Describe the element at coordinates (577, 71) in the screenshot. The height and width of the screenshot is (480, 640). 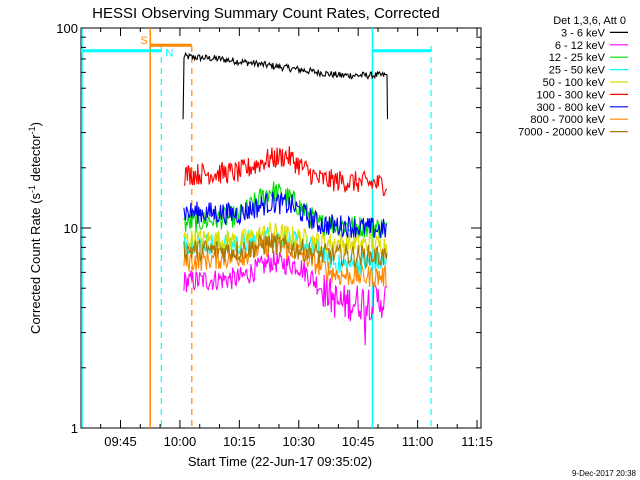
I see `legend-label: 25 - 50 keV` at that location.